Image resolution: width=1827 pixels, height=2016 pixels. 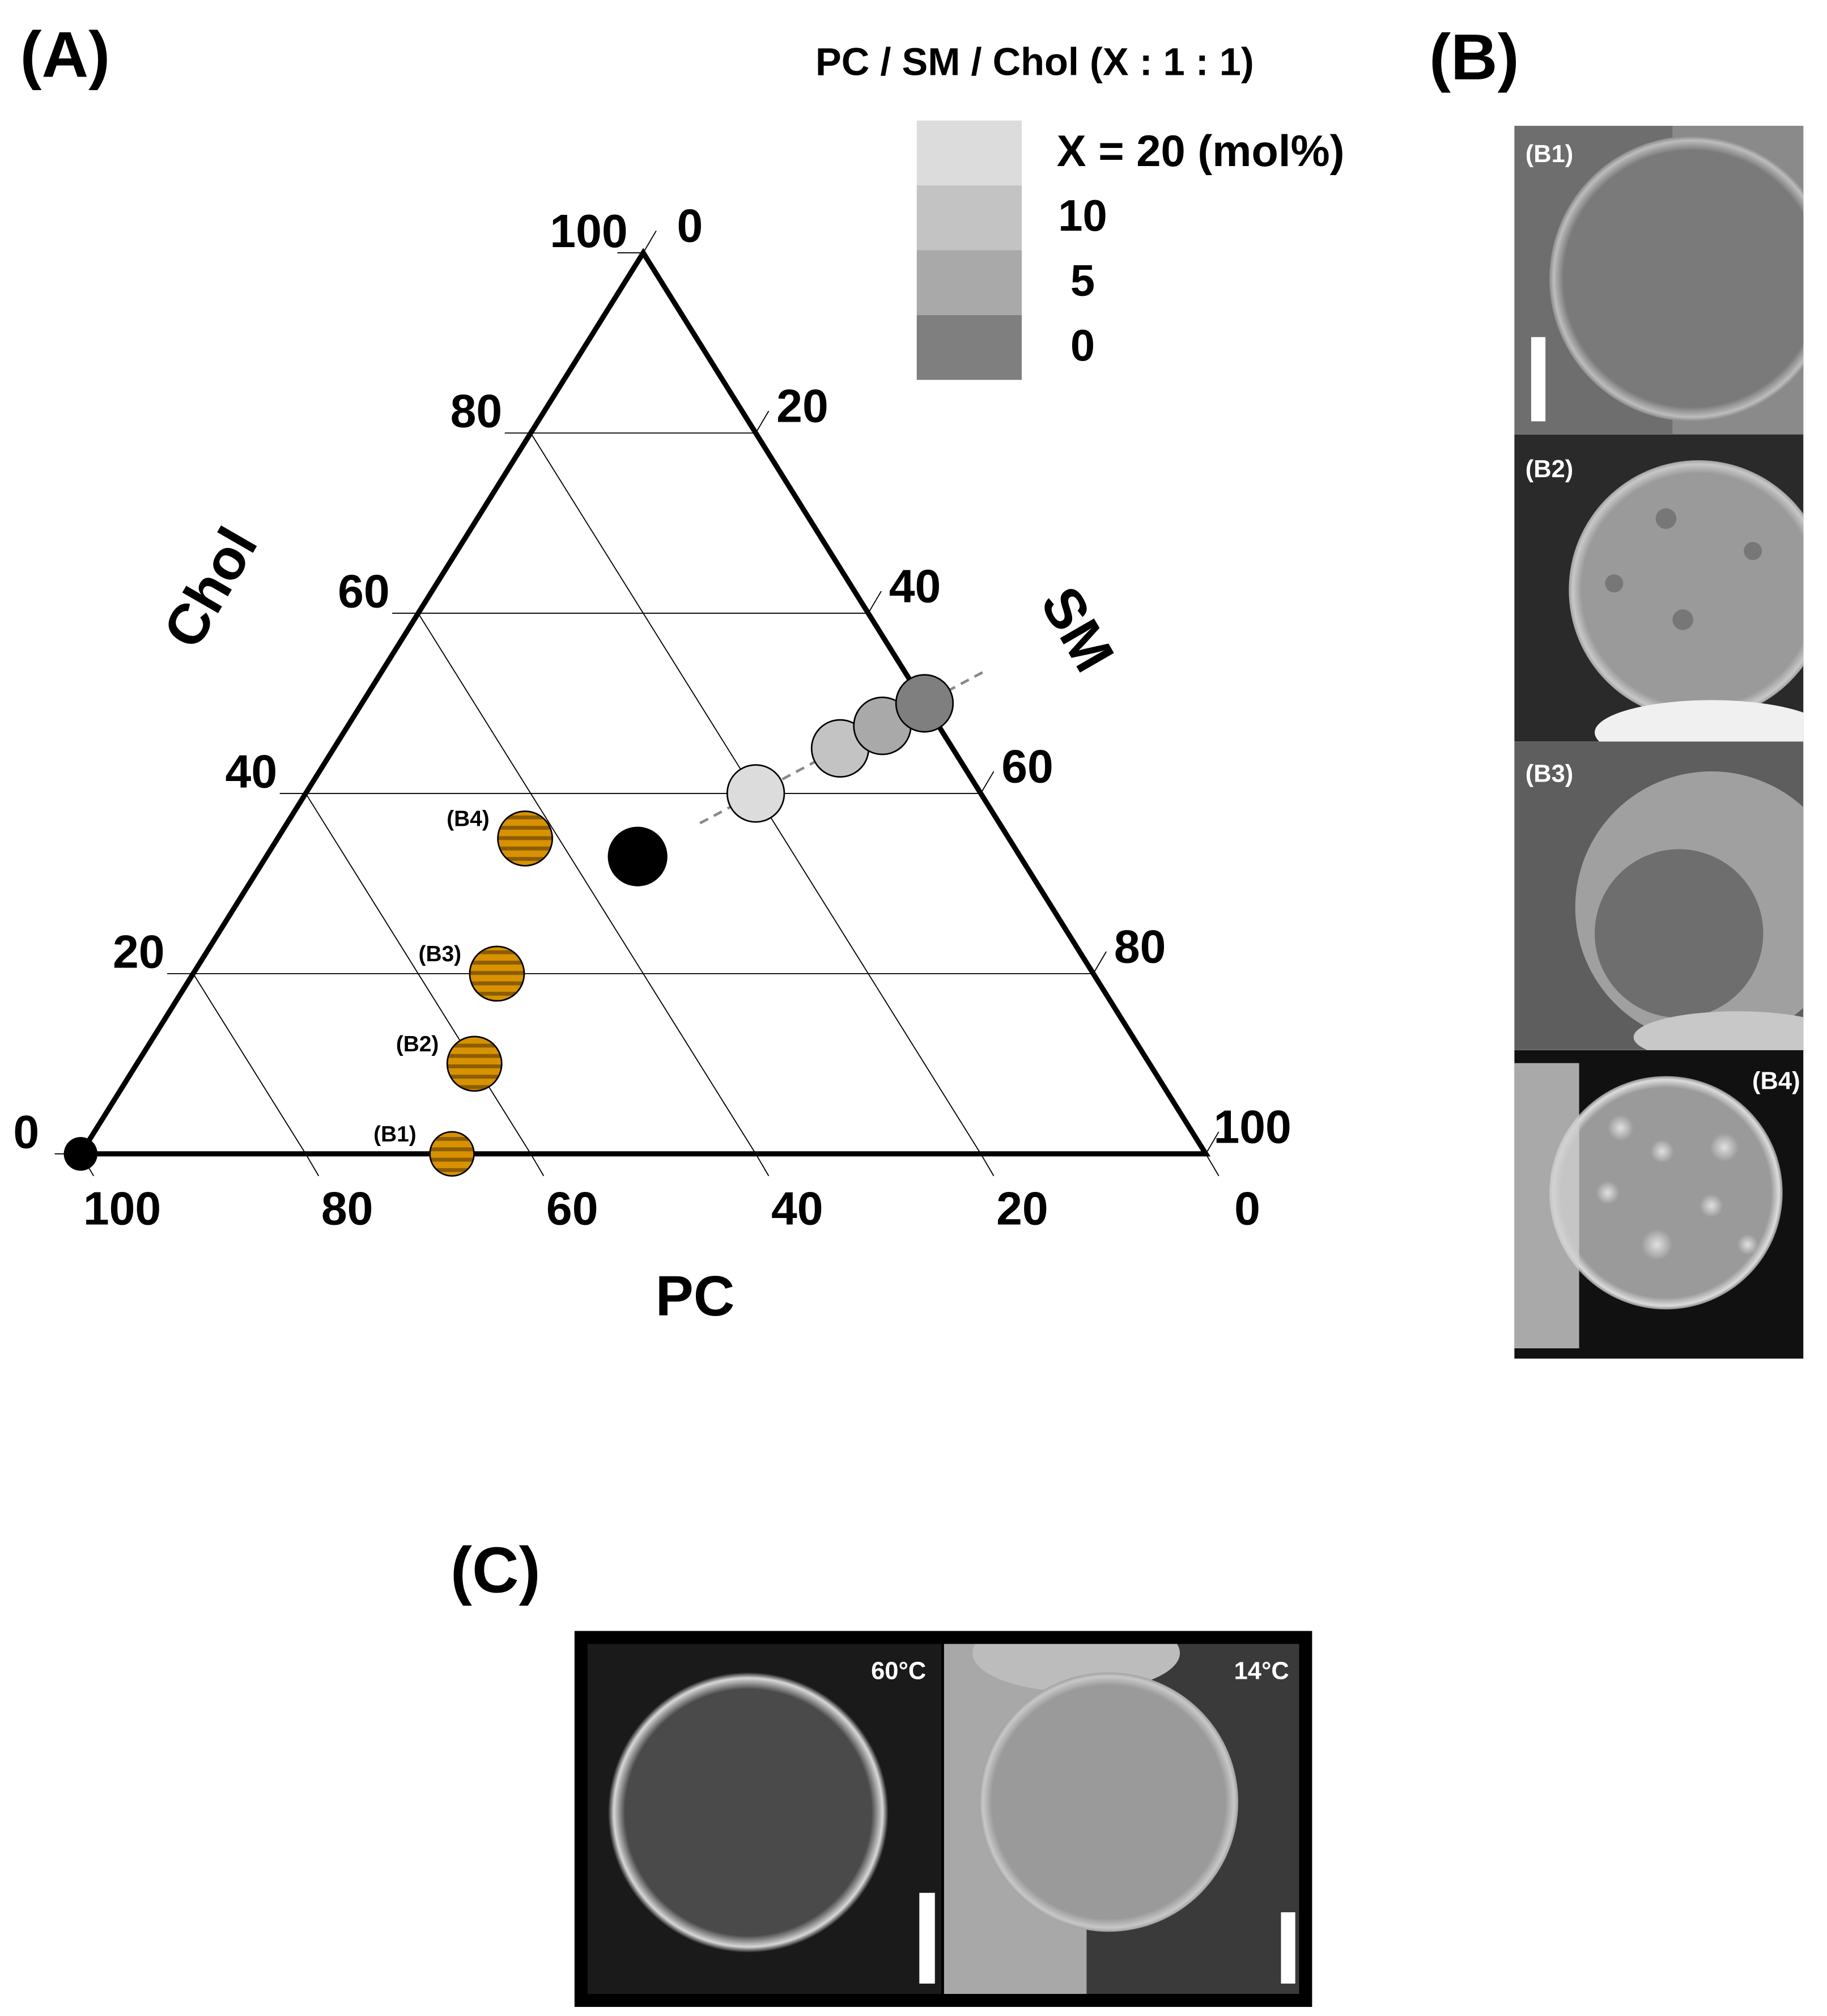 What do you see at coordinates (1659, 1204) in the screenshot?
I see `micrograph-b4` at bounding box center [1659, 1204].